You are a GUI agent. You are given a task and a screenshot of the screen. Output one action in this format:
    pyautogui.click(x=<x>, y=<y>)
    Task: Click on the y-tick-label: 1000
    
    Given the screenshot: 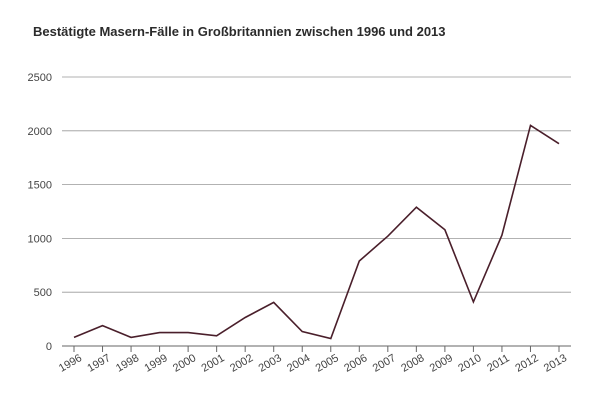 What is the action you would take?
    pyautogui.click(x=40, y=239)
    